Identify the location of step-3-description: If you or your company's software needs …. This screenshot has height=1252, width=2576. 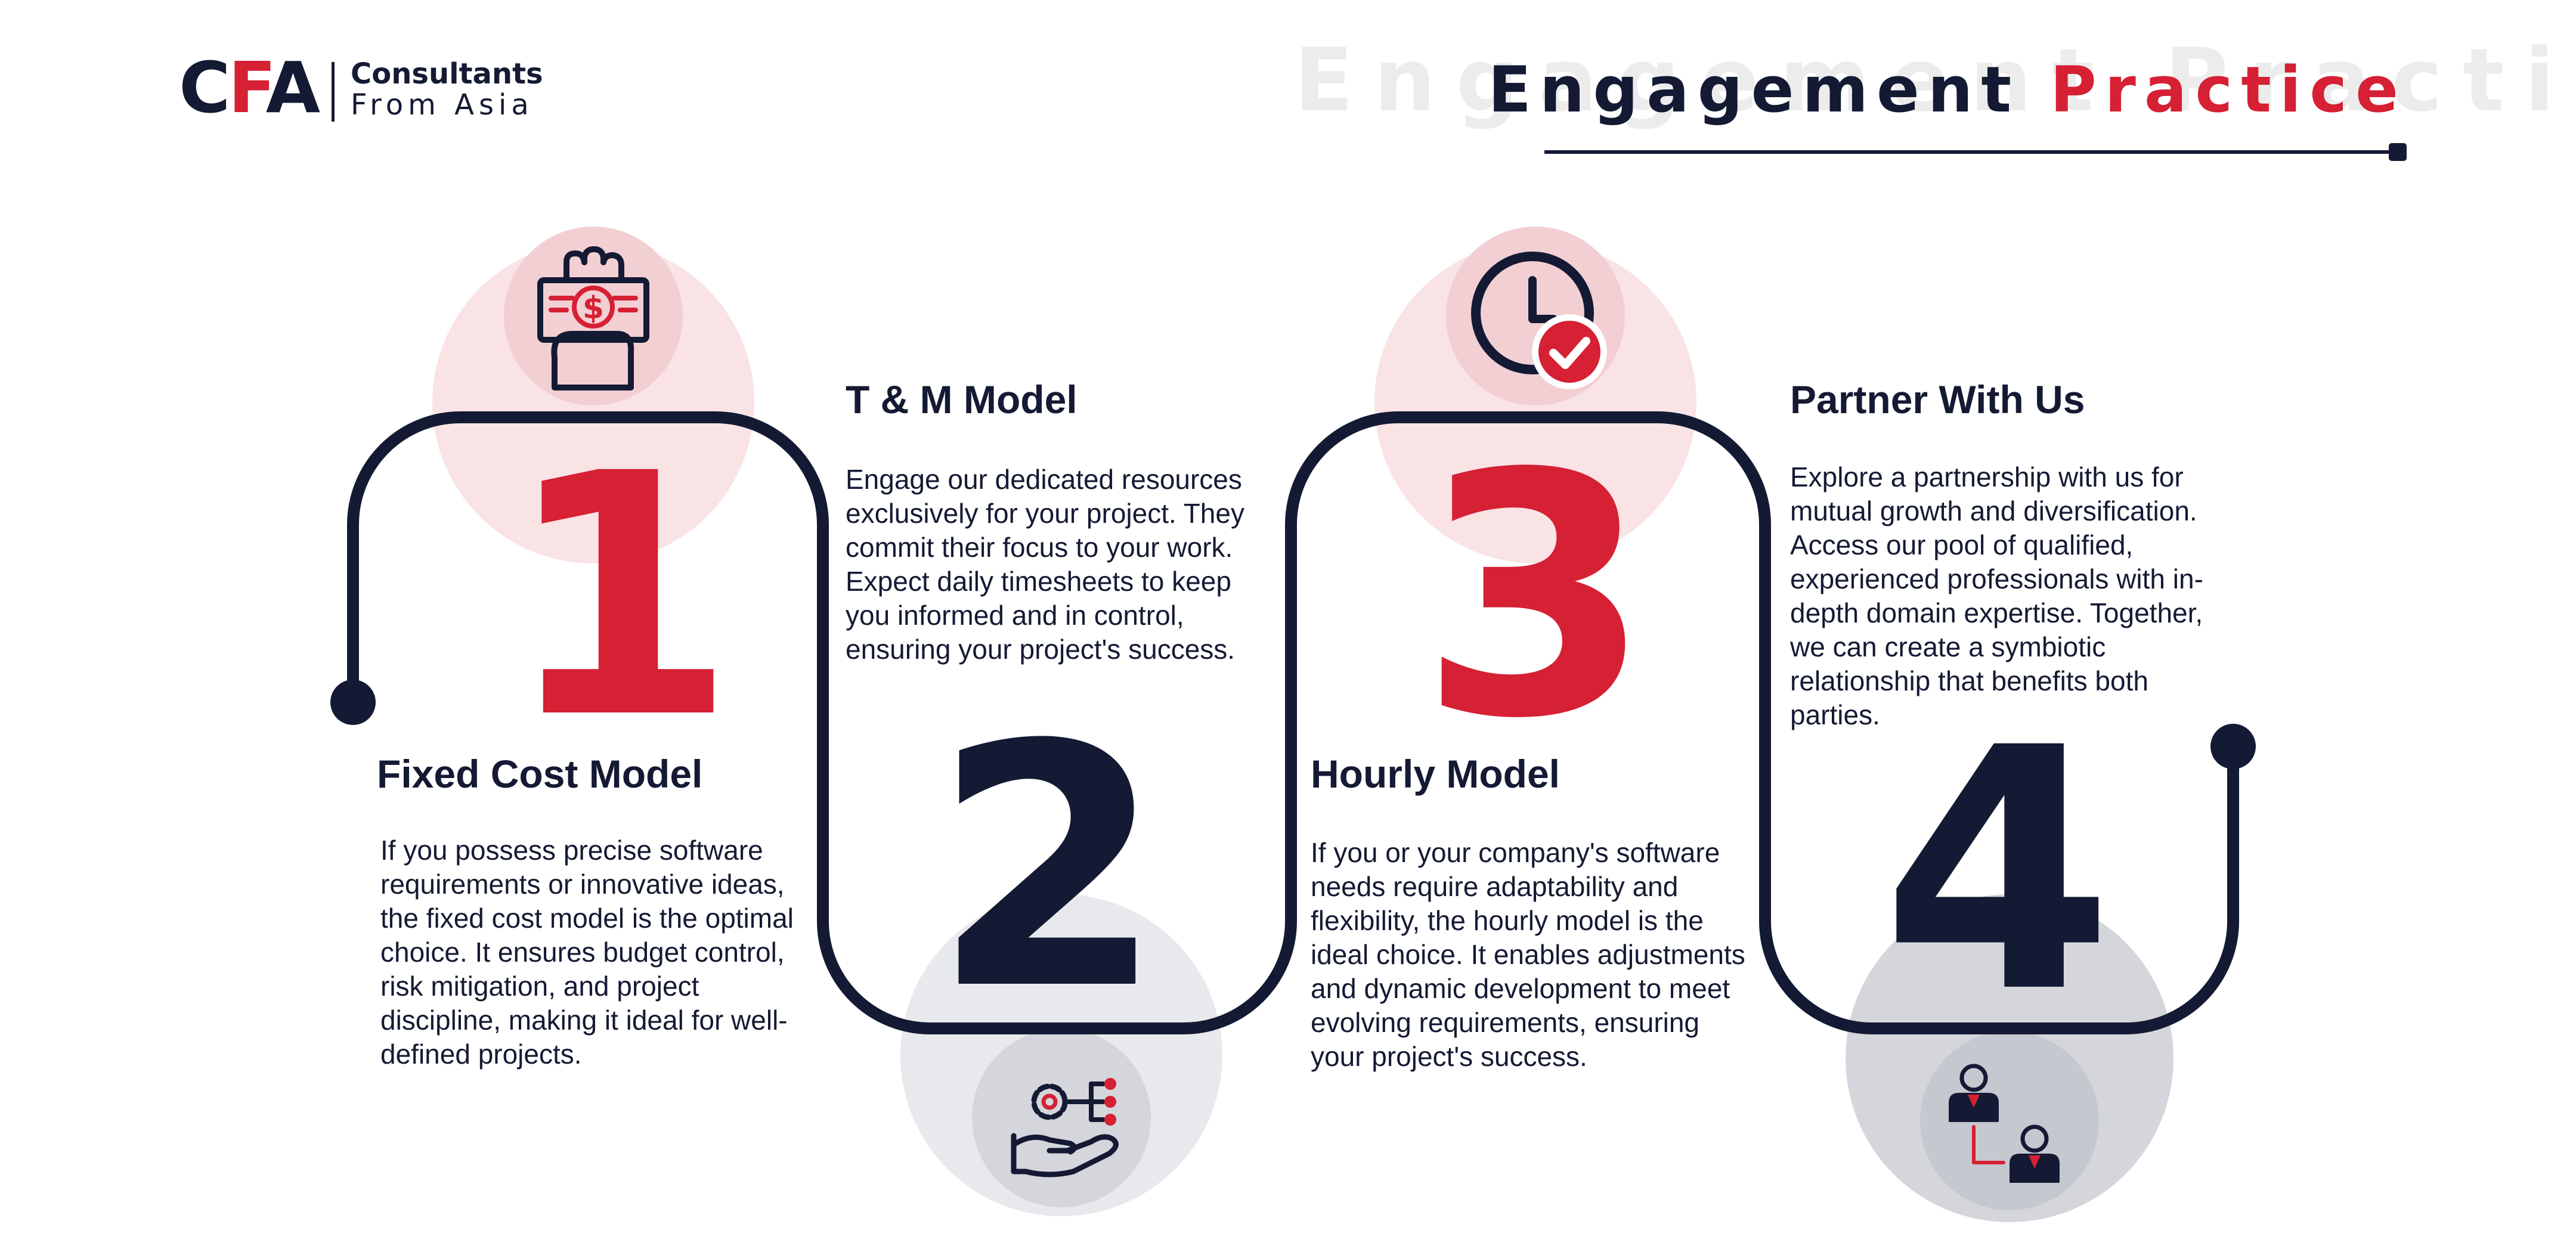
(1528, 954).